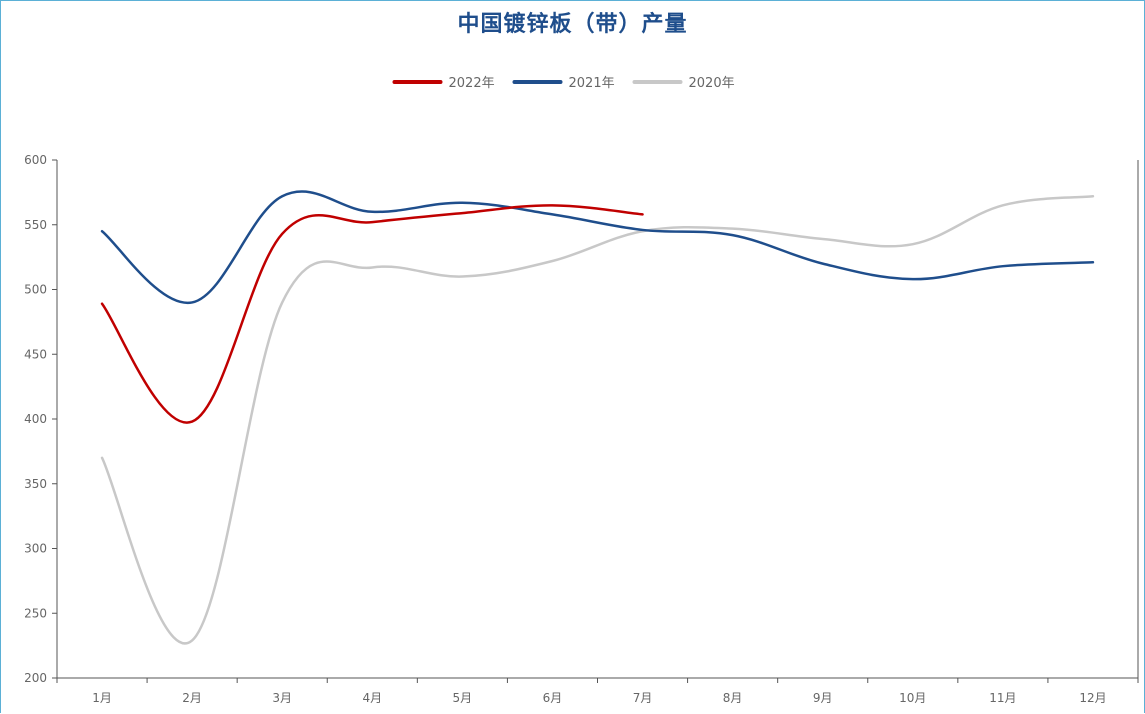 This screenshot has height=714, width=1145. I want to click on series-line-2022年, so click(372, 314).